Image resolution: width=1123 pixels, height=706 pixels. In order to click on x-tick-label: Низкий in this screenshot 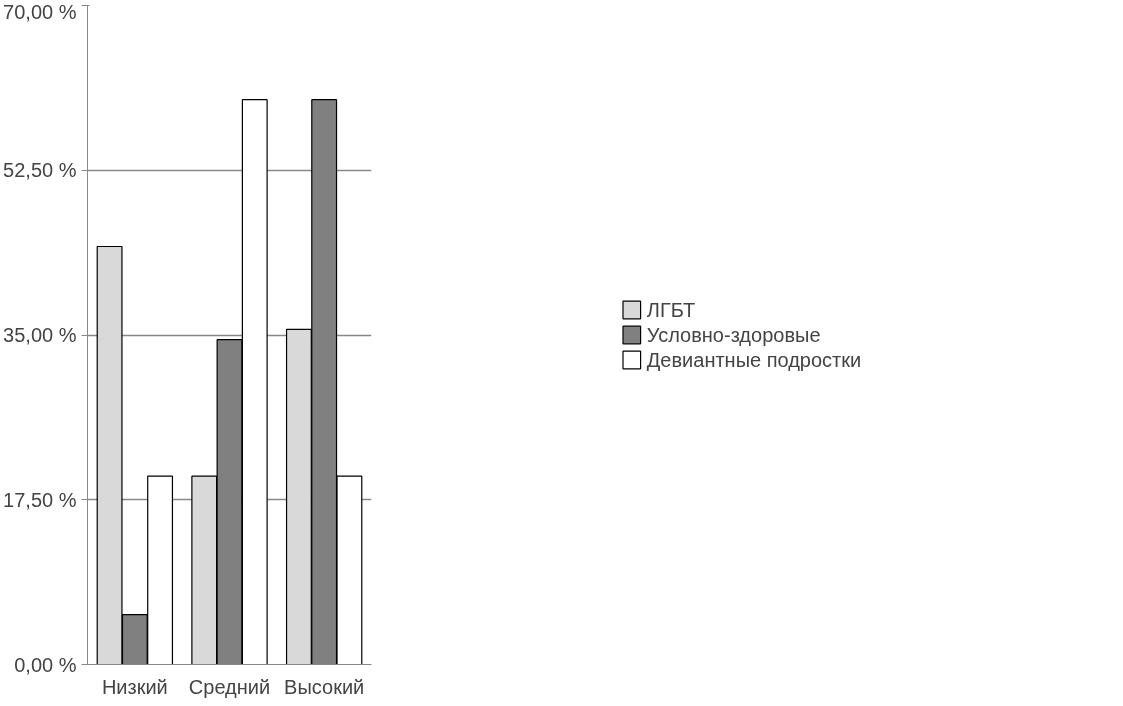, I will do `click(134, 686)`.